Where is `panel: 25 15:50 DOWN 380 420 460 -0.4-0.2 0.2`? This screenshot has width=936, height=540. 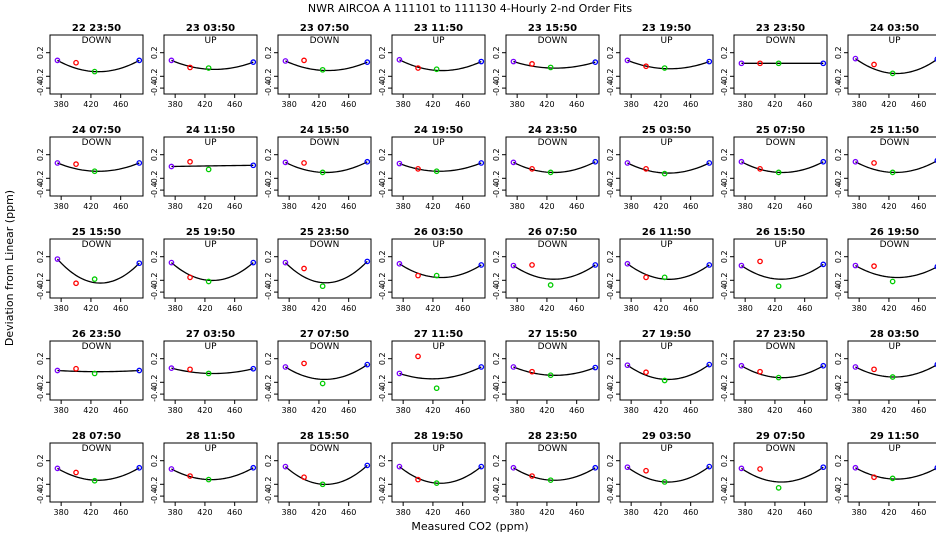
panel: 25 15:50 DOWN 380 420 460 -0.4-0.2 0.2 is located at coordinates (90, 270).